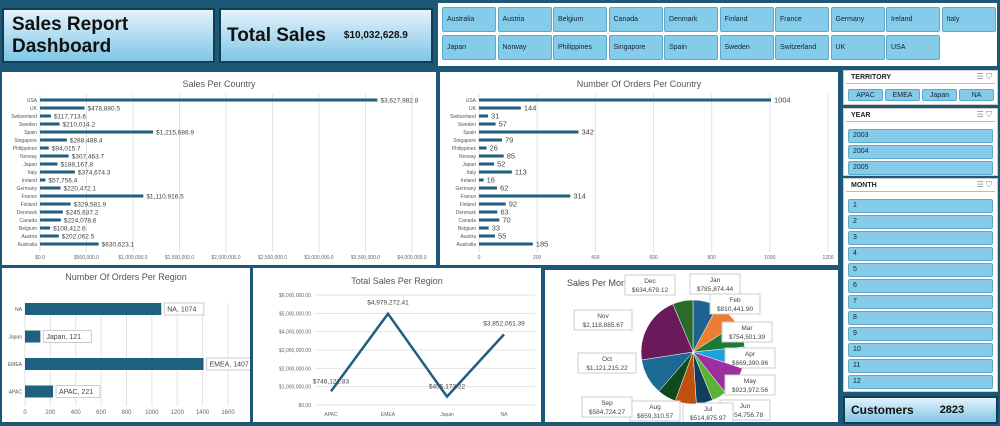 The image size is (1000, 426). Describe the element at coordinates (865, 95) in the screenshot. I see `territory-filter-apac: APAC` at that location.